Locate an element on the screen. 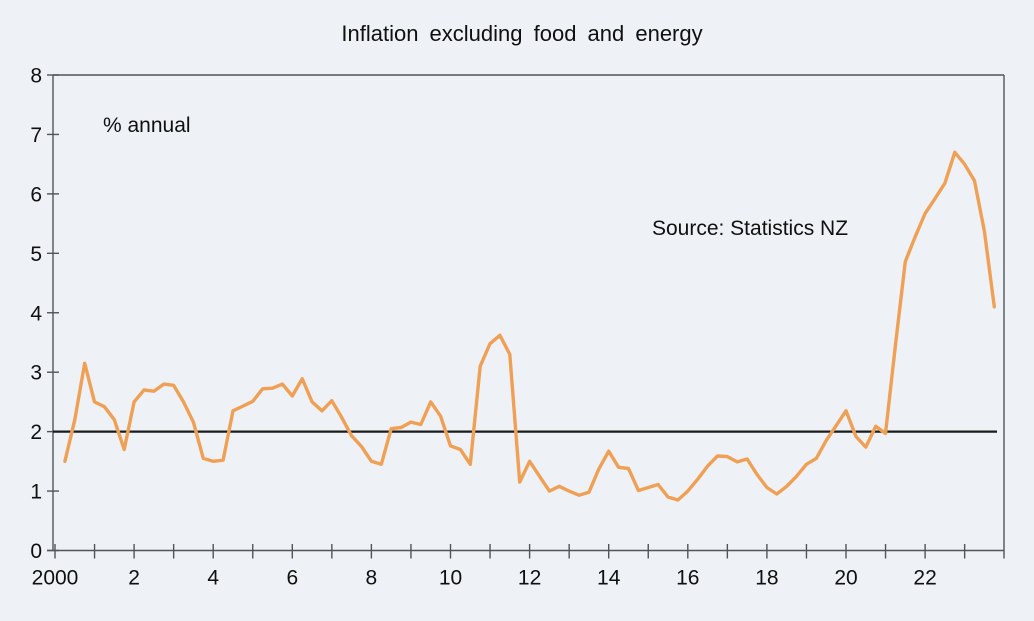 The image size is (1034, 621). y-tick-label-8: 8 is located at coordinates (36, 76).